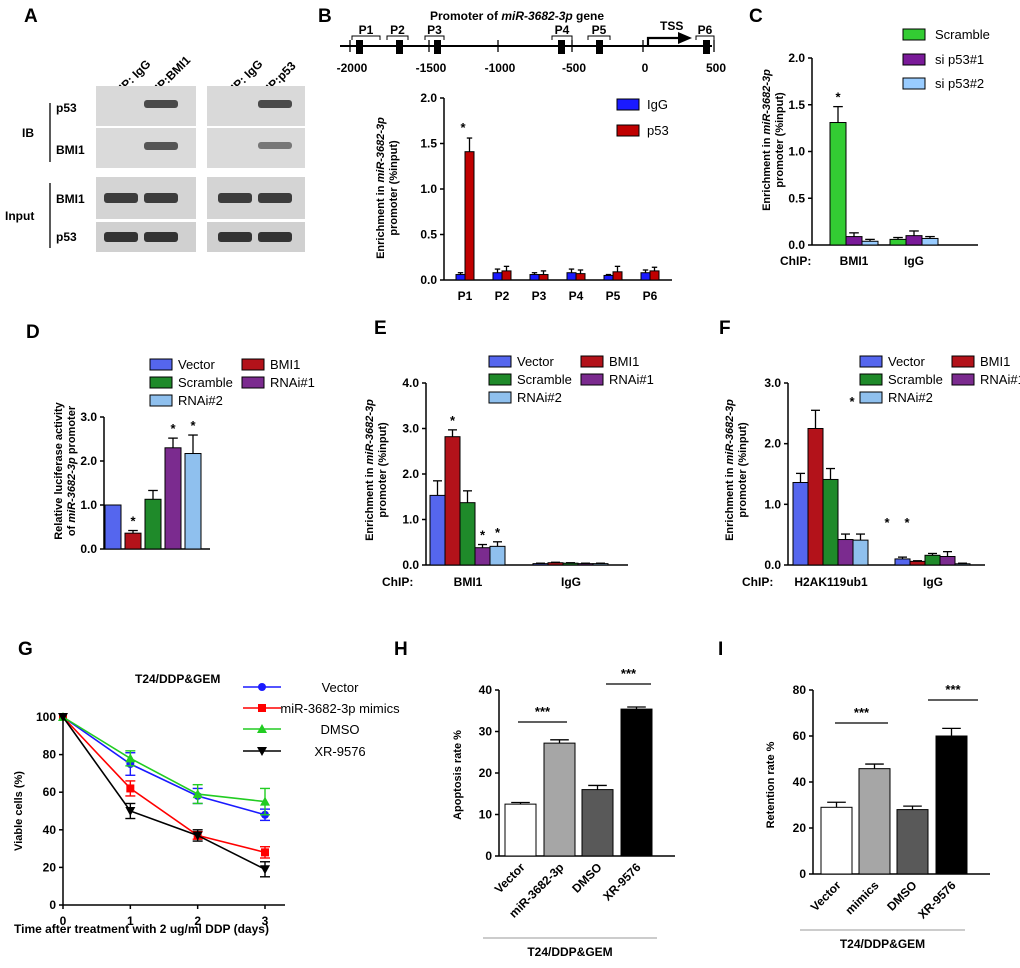  I want to click on f-bar-vector, so click(902, 562).